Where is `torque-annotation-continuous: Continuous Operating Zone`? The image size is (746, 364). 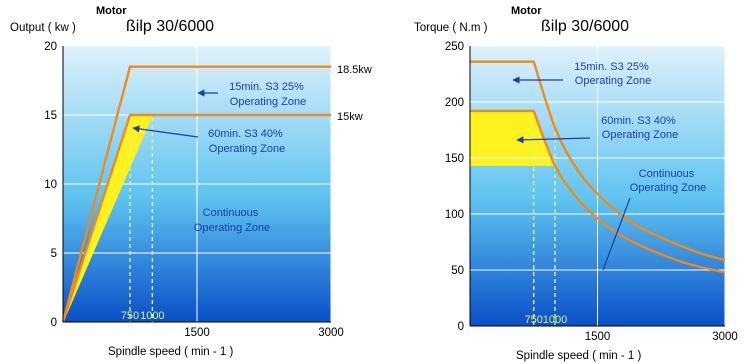 torque-annotation-continuous: Continuous Operating Zone is located at coordinates (668, 181).